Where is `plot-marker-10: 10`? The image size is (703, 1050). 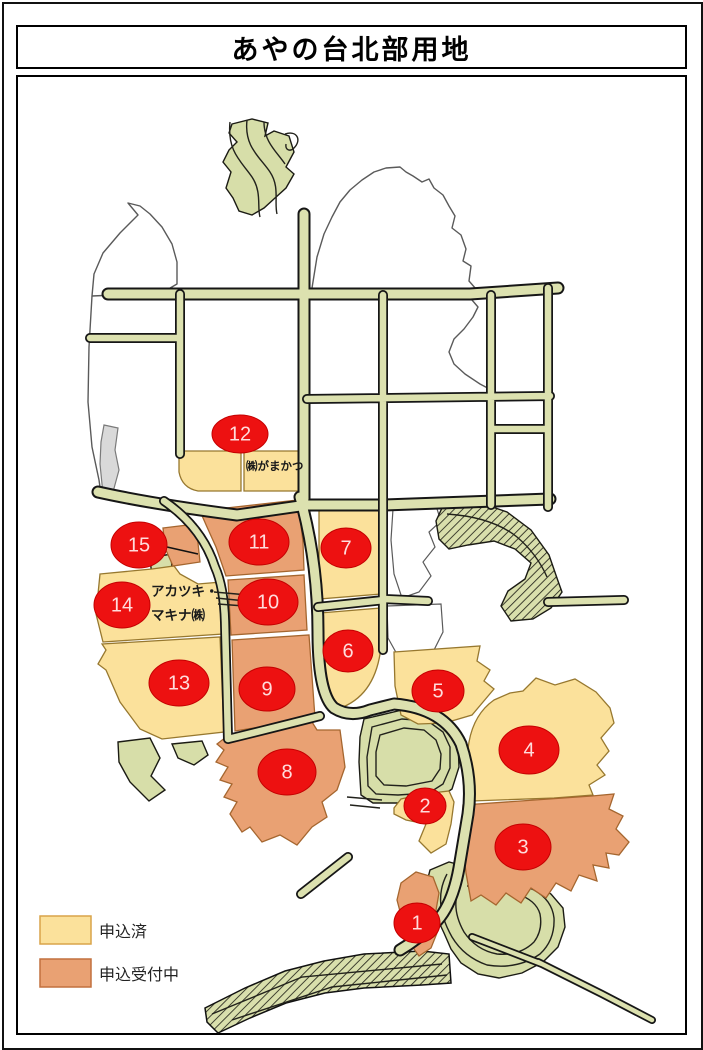
plot-marker-10: 10 is located at coordinates (268, 602).